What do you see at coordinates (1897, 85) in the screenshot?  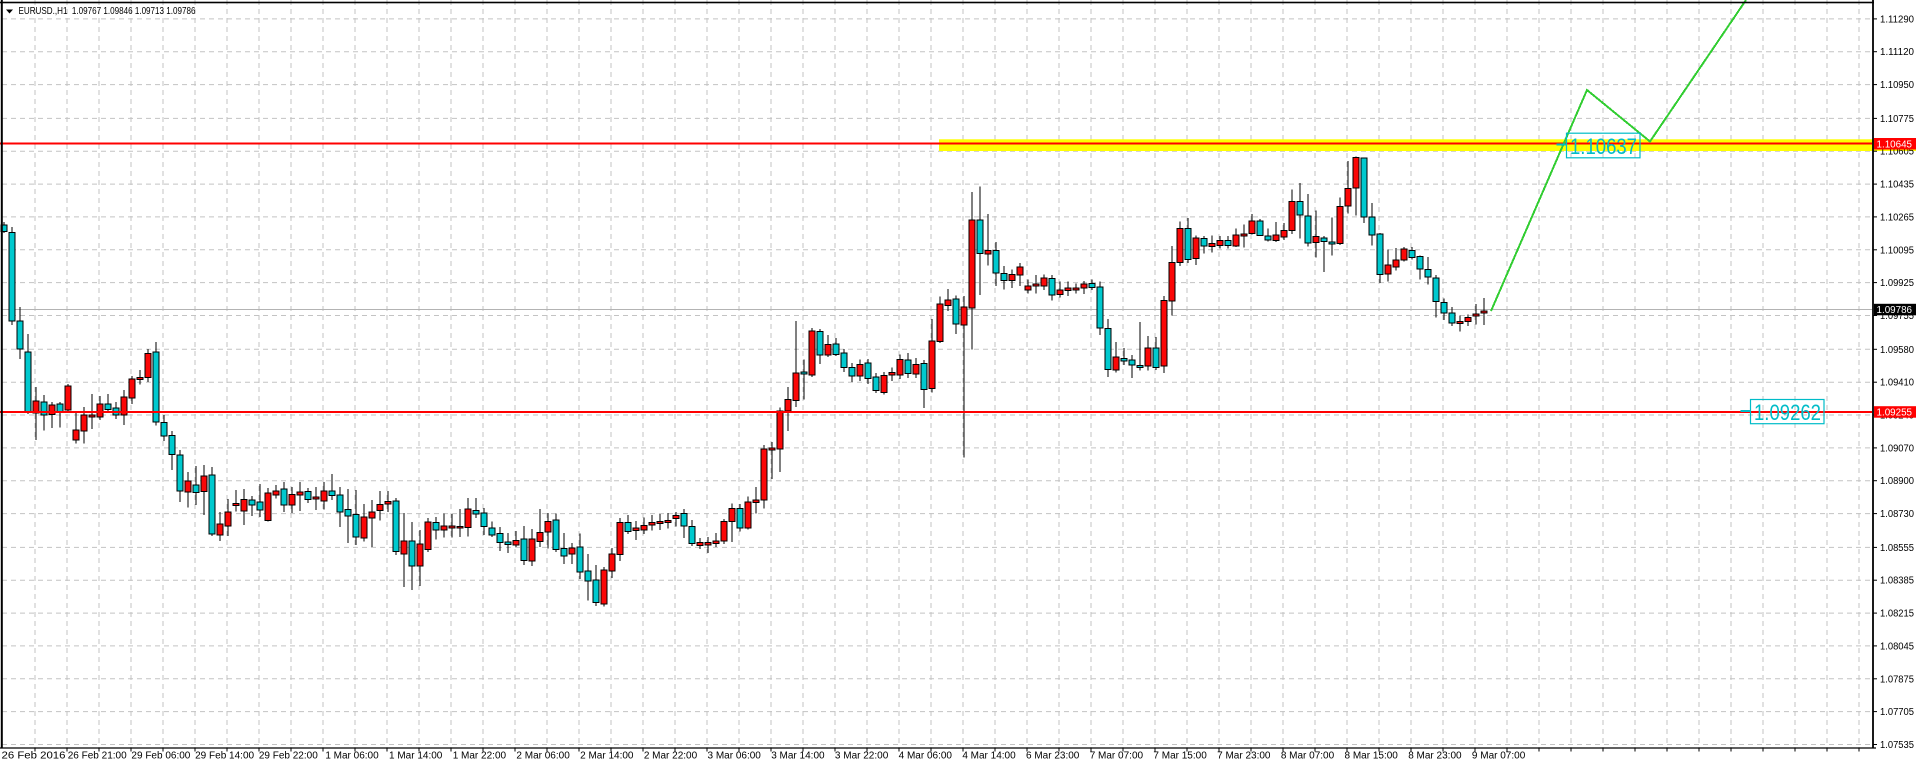 I see `svg-text: 1.10950` at bounding box center [1897, 85].